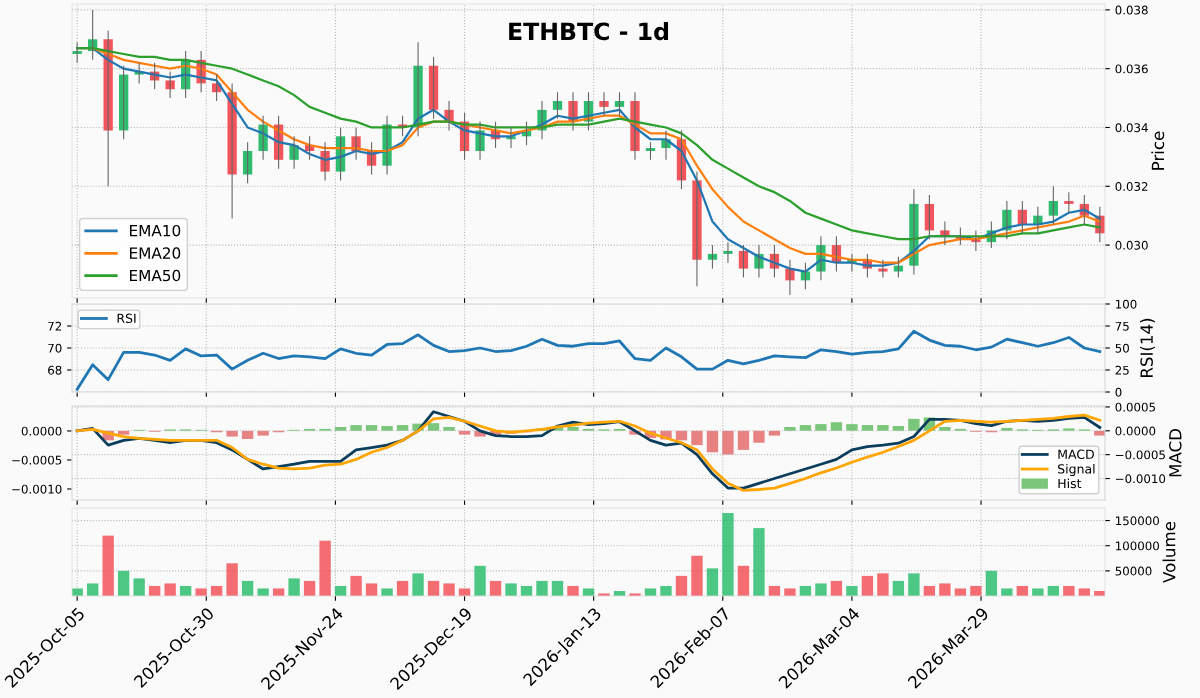 This screenshot has width=1200, height=698. I want to click on y-tick-label: 0.0000, so click(41, 431).